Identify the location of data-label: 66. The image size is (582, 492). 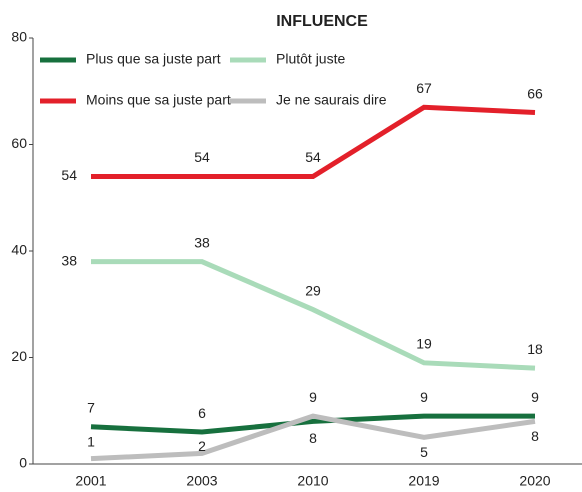
(535, 93).